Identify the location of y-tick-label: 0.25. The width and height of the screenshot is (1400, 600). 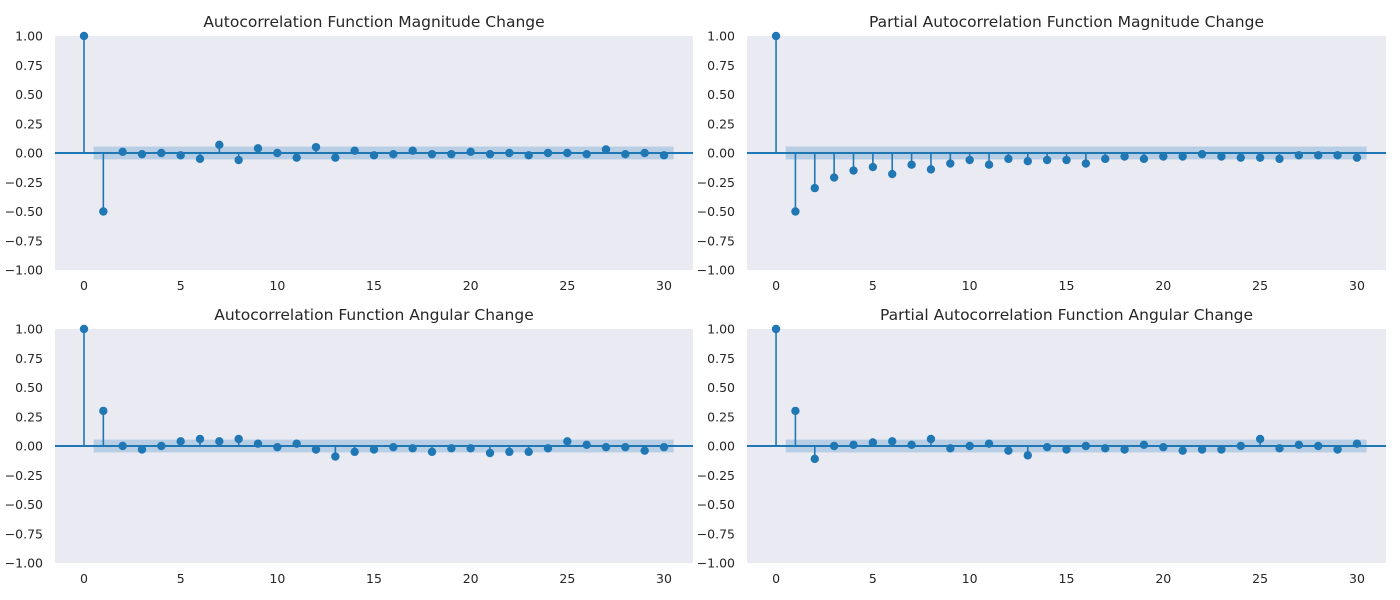
(721, 416).